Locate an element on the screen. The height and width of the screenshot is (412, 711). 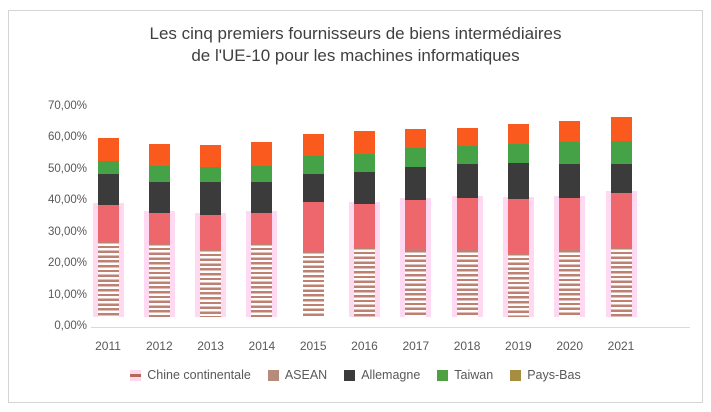
legend-item-pays-bas: Pays-Bas is located at coordinates (545, 375).